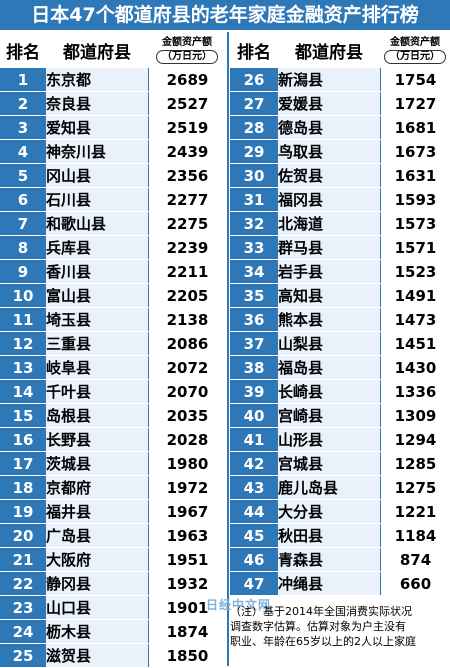 The height and width of the screenshot is (668, 450). Describe the element at coordinates (23, 415) in the screenshot. I see `rank-number: 15` at that location.